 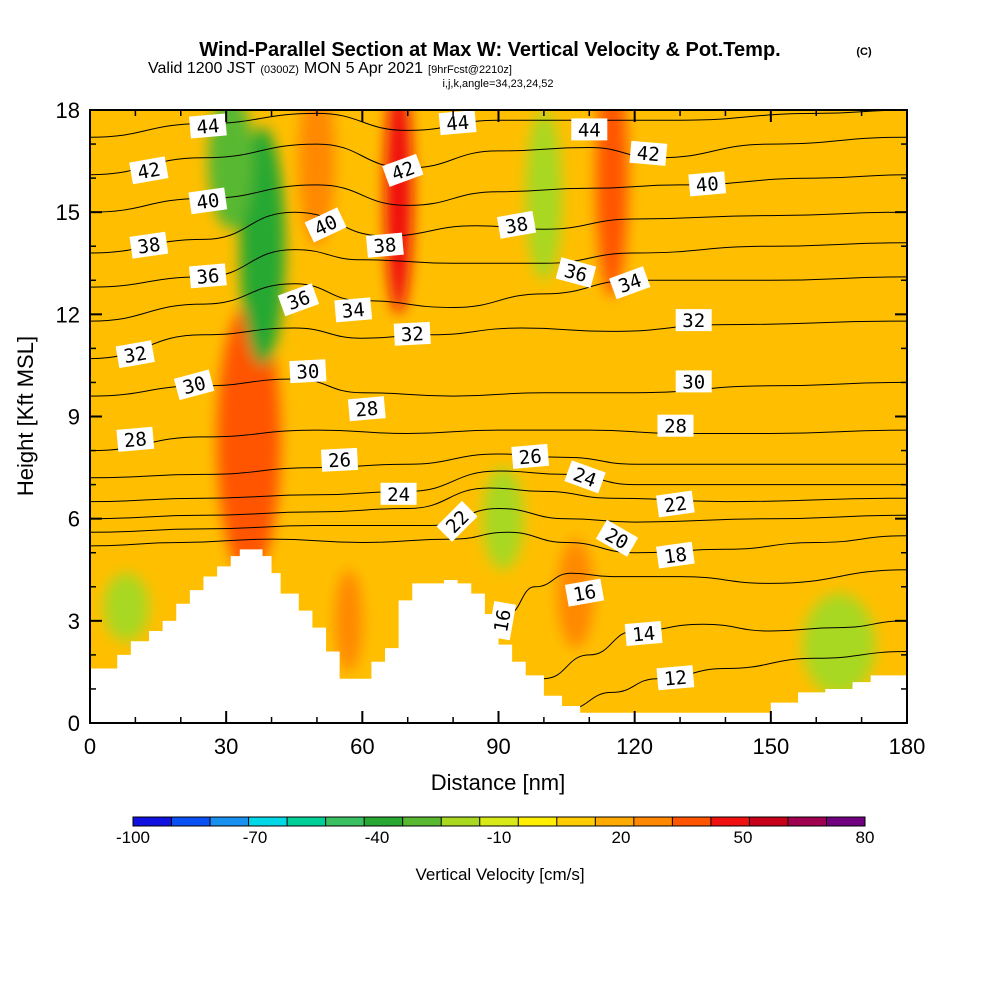 What do you see at coordinates (74, 417) in the screenshot?
I see `y-tick-label: 9` at bounding box center [74, 417].